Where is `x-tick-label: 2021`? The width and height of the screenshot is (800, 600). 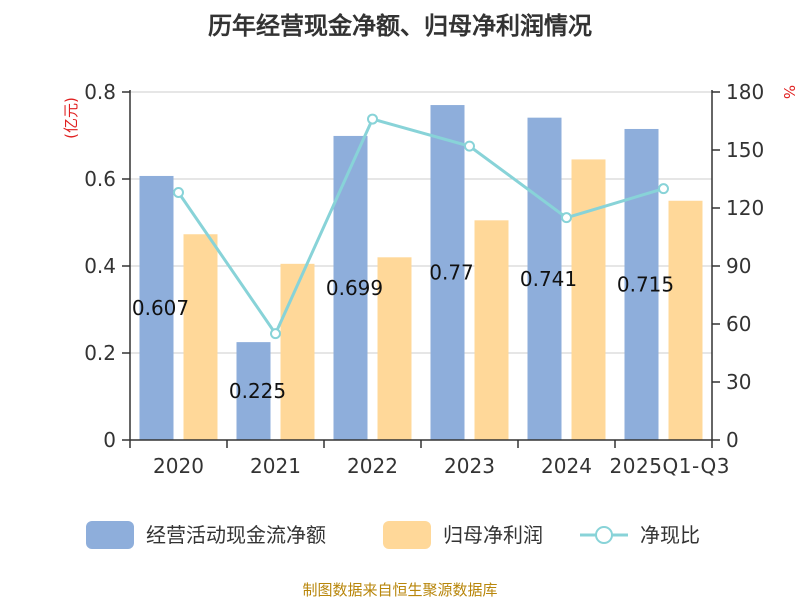
x-tick-label: 2021 is located at coordinates (275, 466).